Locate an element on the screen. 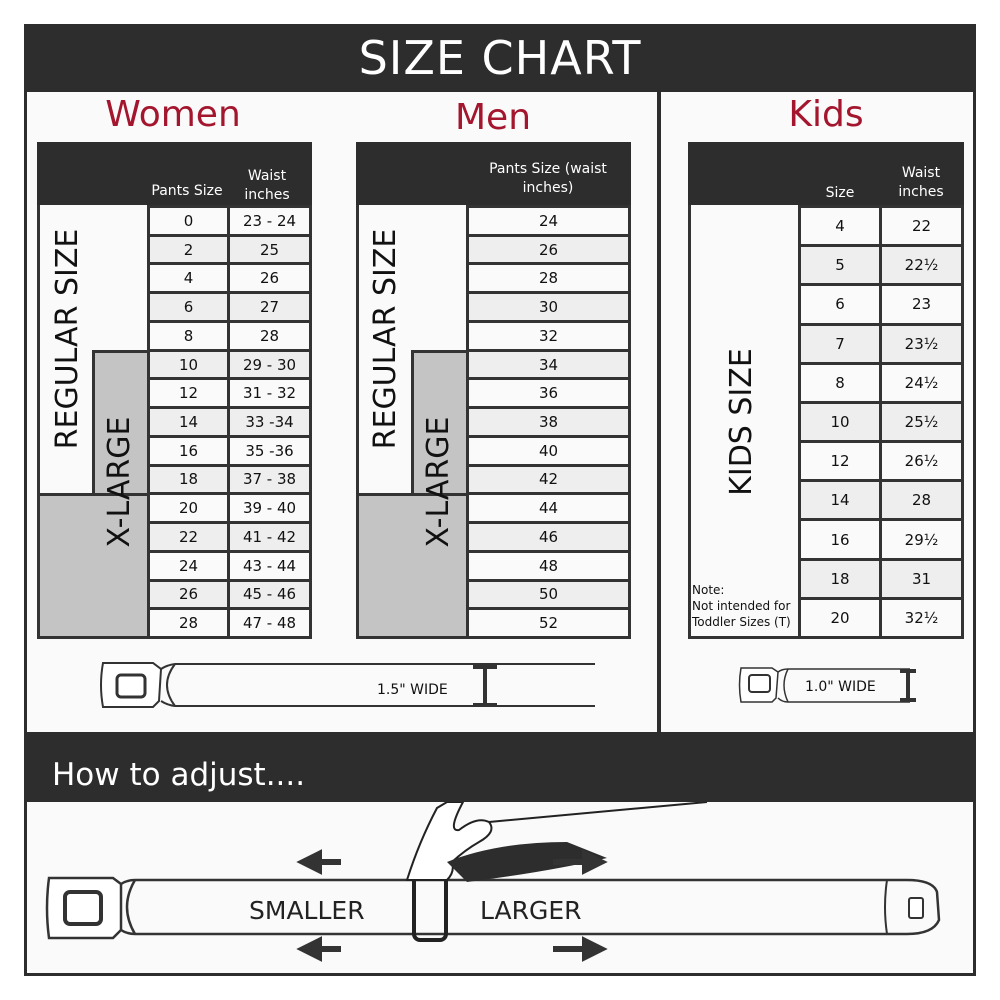  women-cell: 33 -34 is located at coordinates (269, 422).